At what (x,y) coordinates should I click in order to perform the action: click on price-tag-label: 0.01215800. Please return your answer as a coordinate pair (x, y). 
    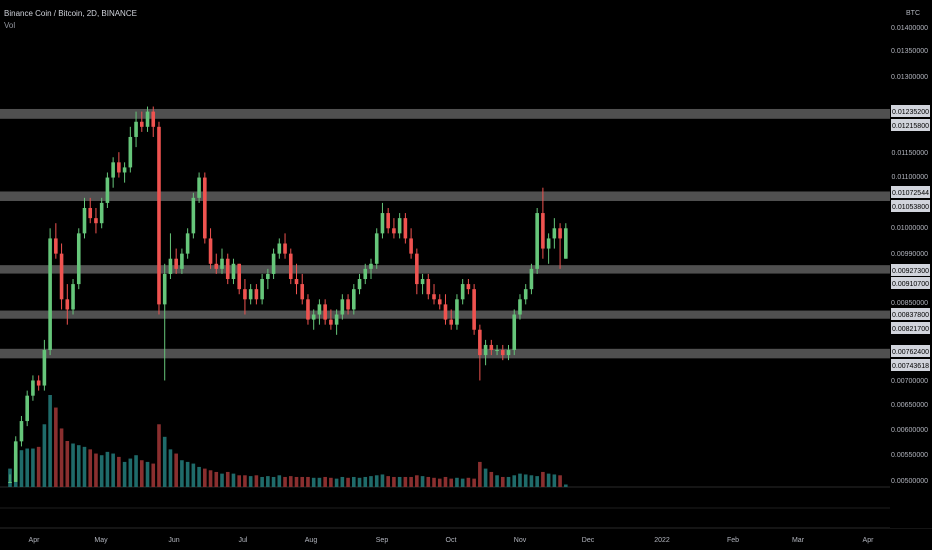
    Looking at the image, I should click on (910, 126).